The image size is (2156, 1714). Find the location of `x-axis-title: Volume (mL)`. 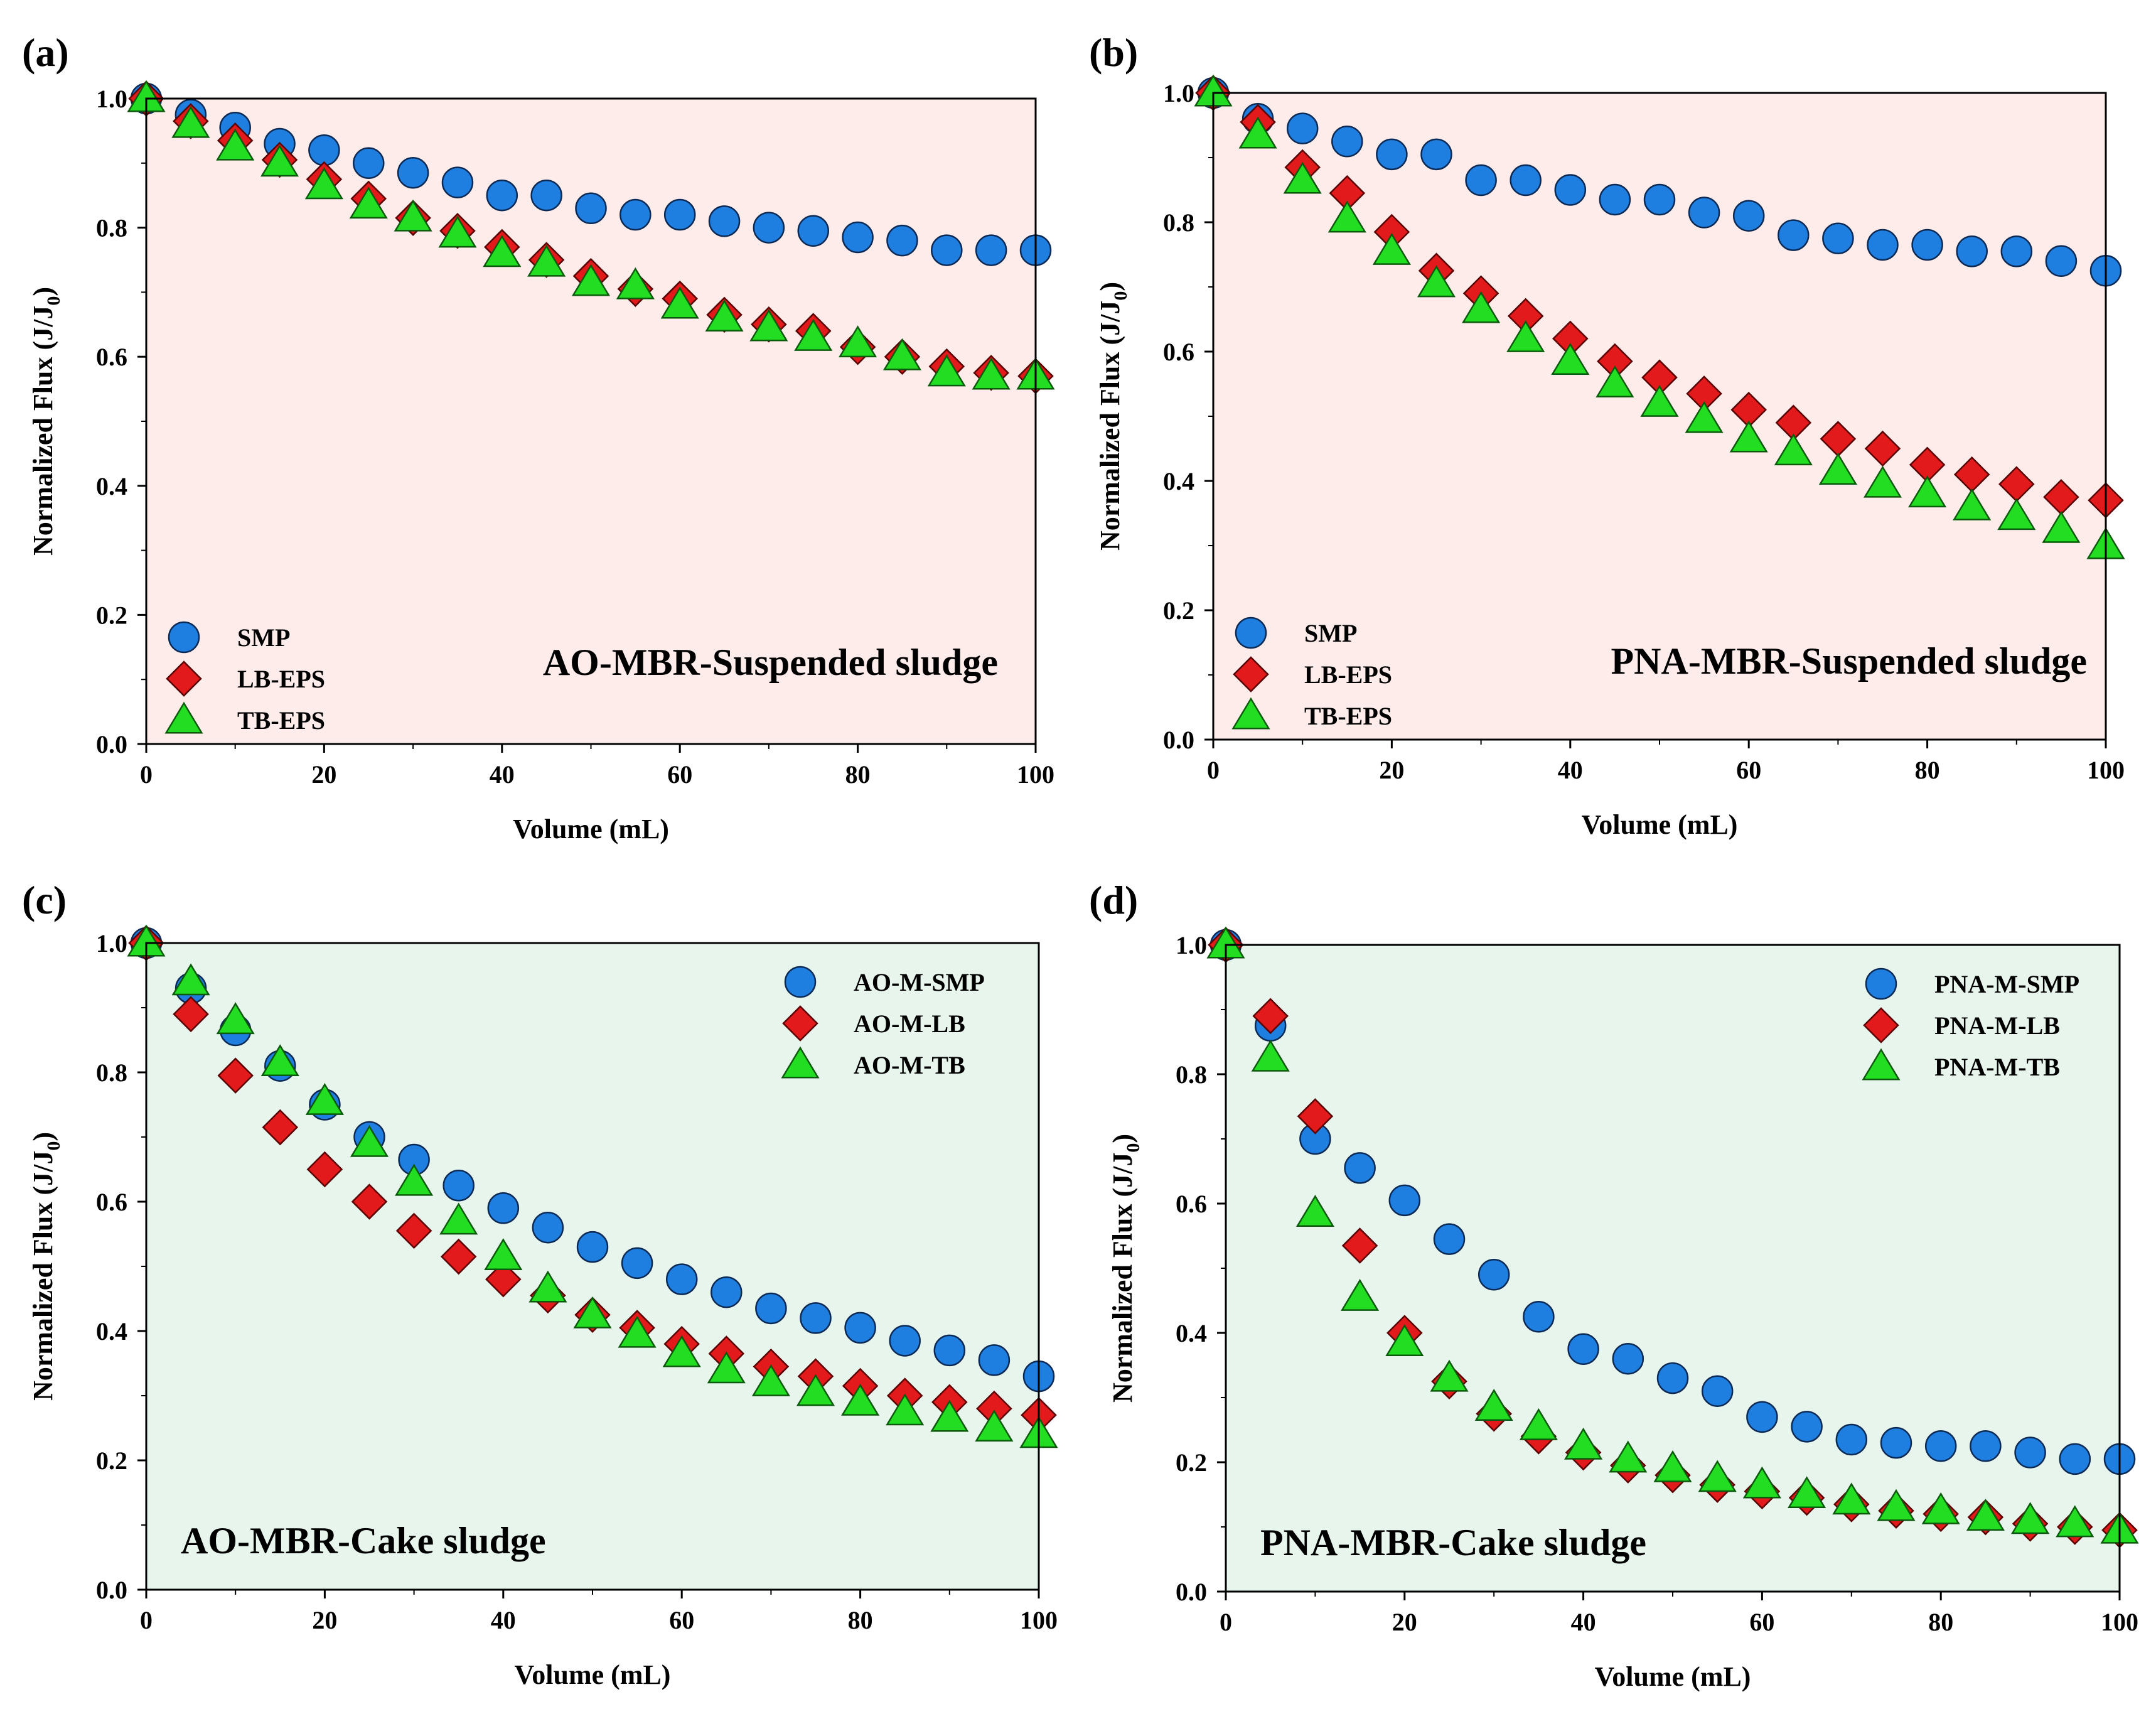

x-axis-title: Volume (mL) is located at coordinates (1673, 1676).